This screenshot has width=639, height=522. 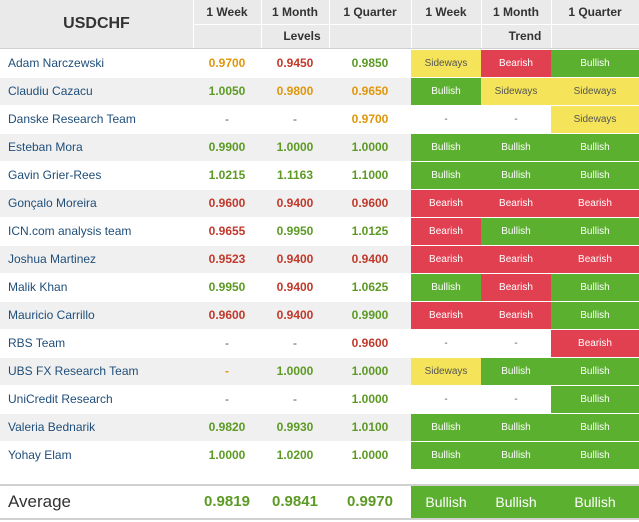 What do you see at coordinates (227, 231) in the screenshot?
I see `level-week: 0.9655` at bounding box center [227, 231].